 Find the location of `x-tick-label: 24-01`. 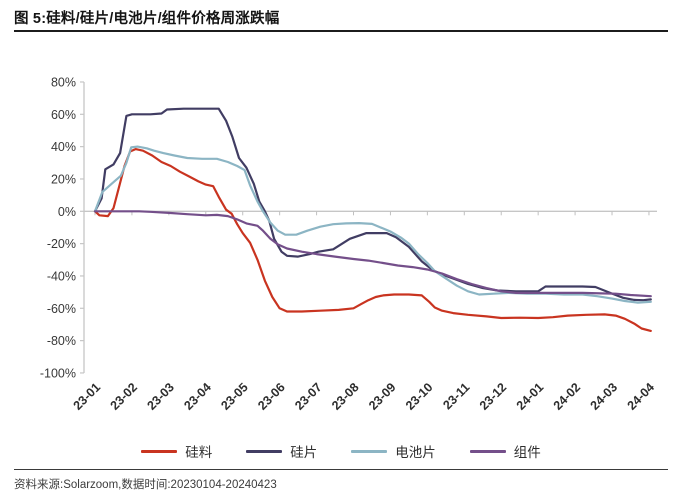

x-tick-label: 24-01 is located at coordinates (530, 396).